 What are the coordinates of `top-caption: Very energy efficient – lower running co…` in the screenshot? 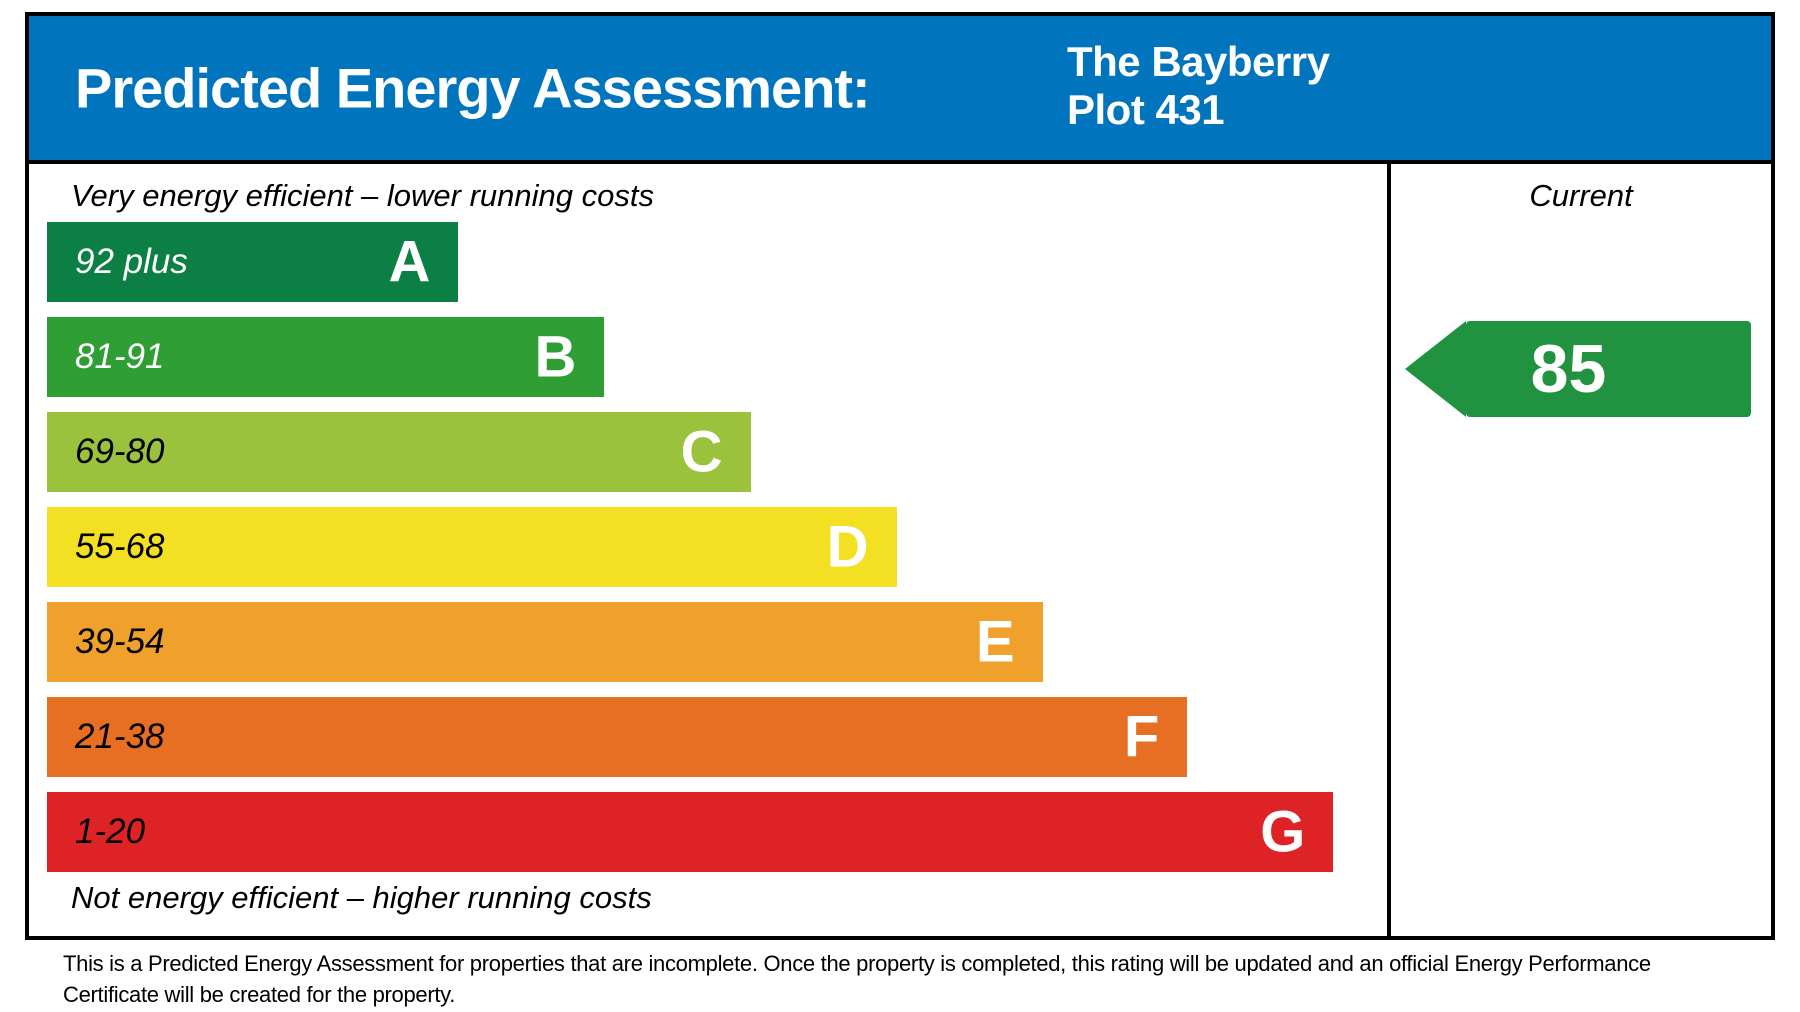 It's located at (362, 195).